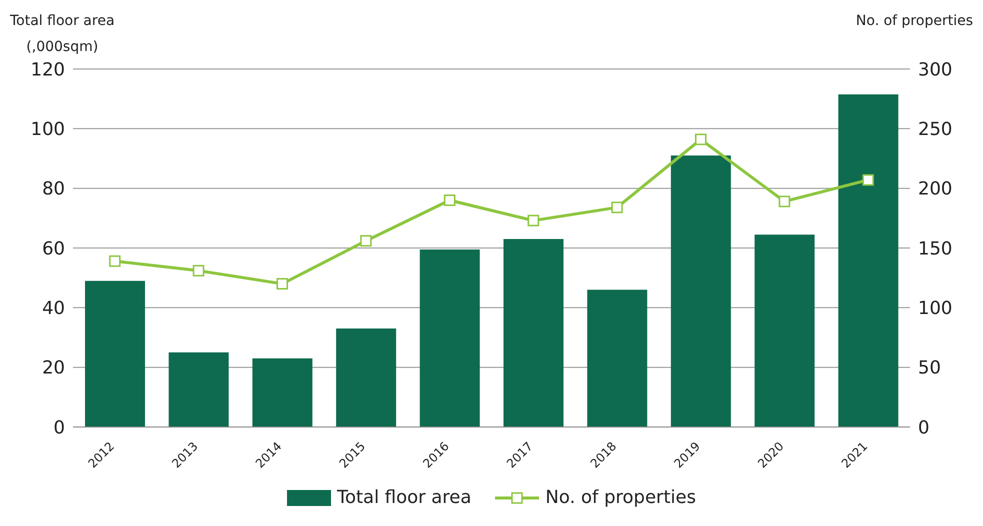 The image size is (983, 526). What do you see at coordinates (935, 309) in the screenshot?
I see `y2-tick-label: 100` at bounding box center [935, 309].